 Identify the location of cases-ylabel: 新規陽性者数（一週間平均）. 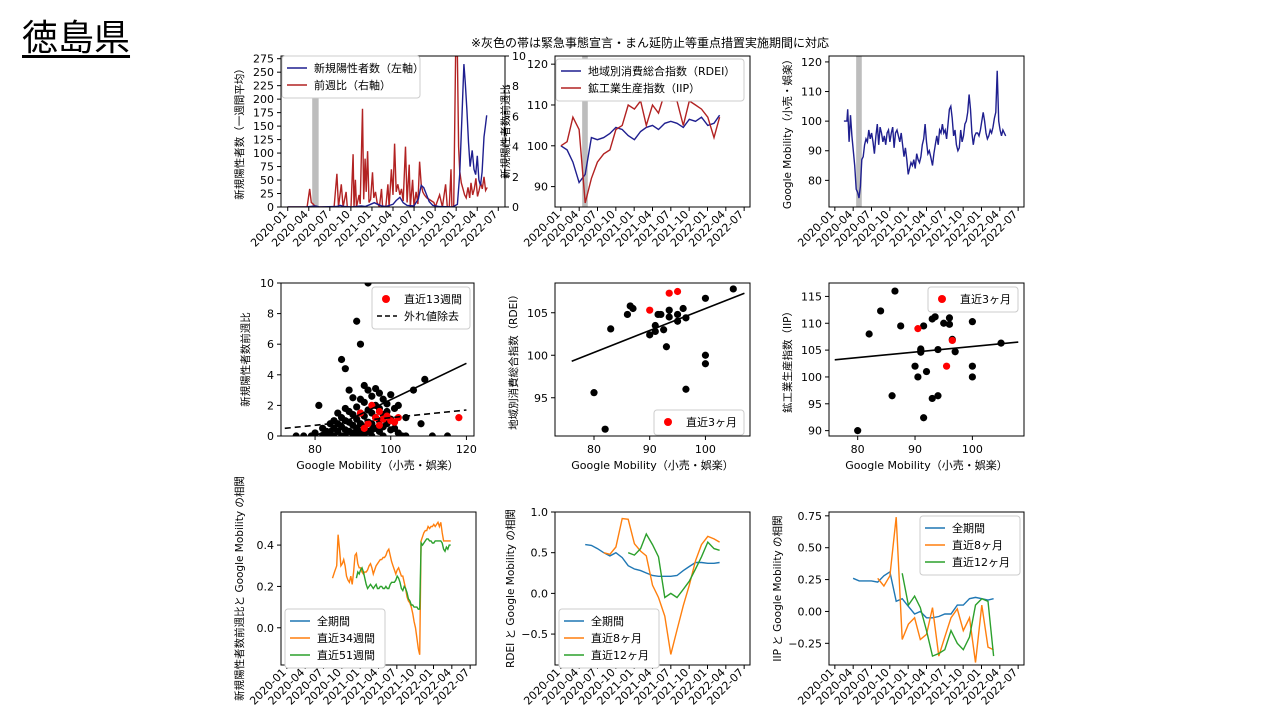
(239, 131).